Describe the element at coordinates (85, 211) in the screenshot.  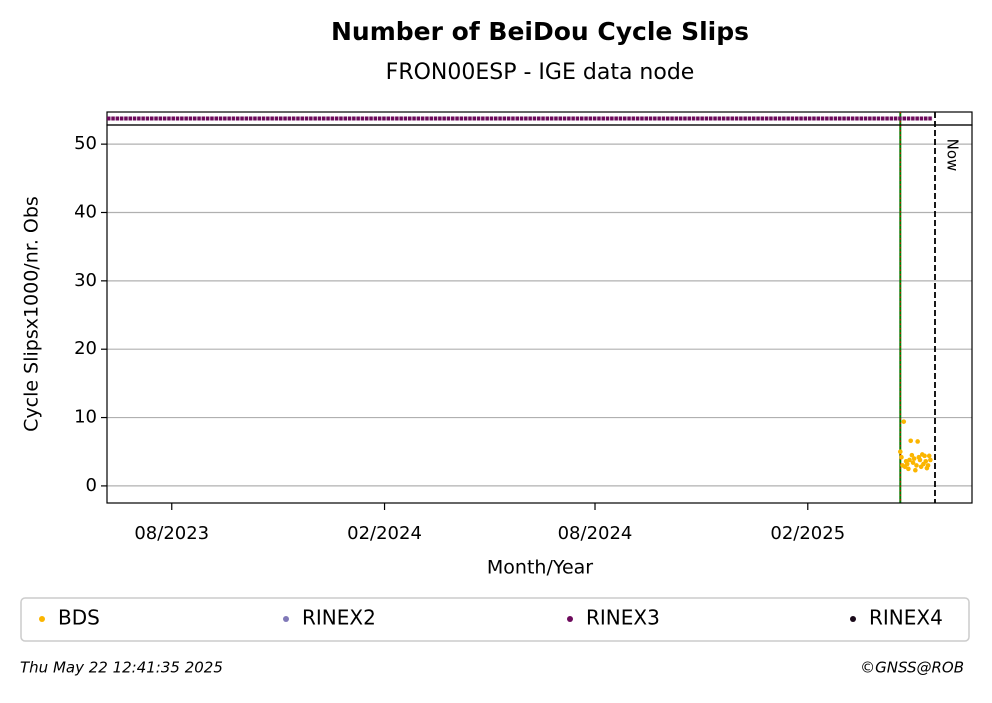
I see `y-tick-label: 40` at that location.